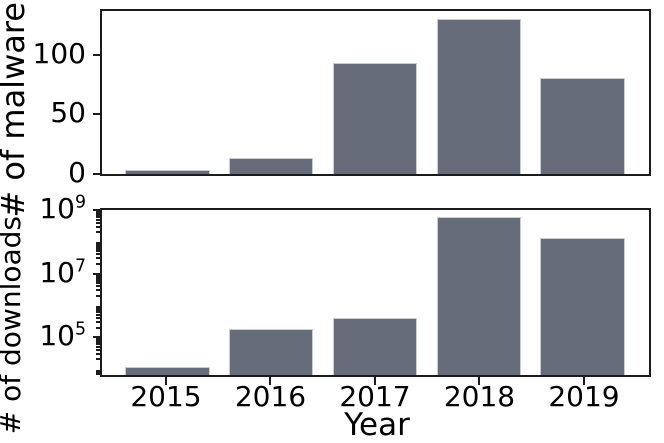 Image resolution: width=664 pixels, height=443 pixels. Describe the element at coordinates (59, 53) in the screenshot. I see `y-tick-label: 100` at that location.